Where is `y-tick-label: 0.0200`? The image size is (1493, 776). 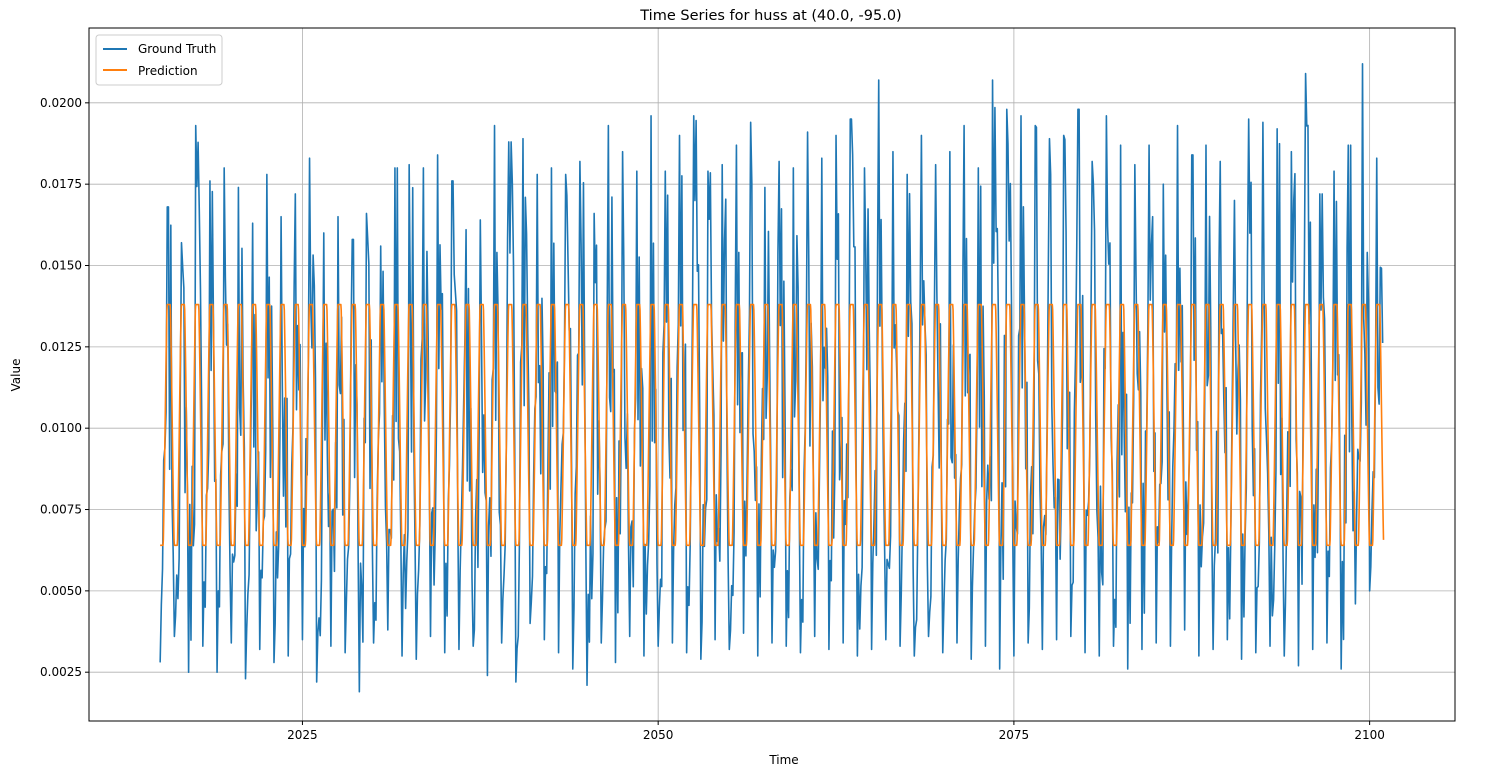 y-tick-label: 0.0200 is located at coordinates (61, 103).